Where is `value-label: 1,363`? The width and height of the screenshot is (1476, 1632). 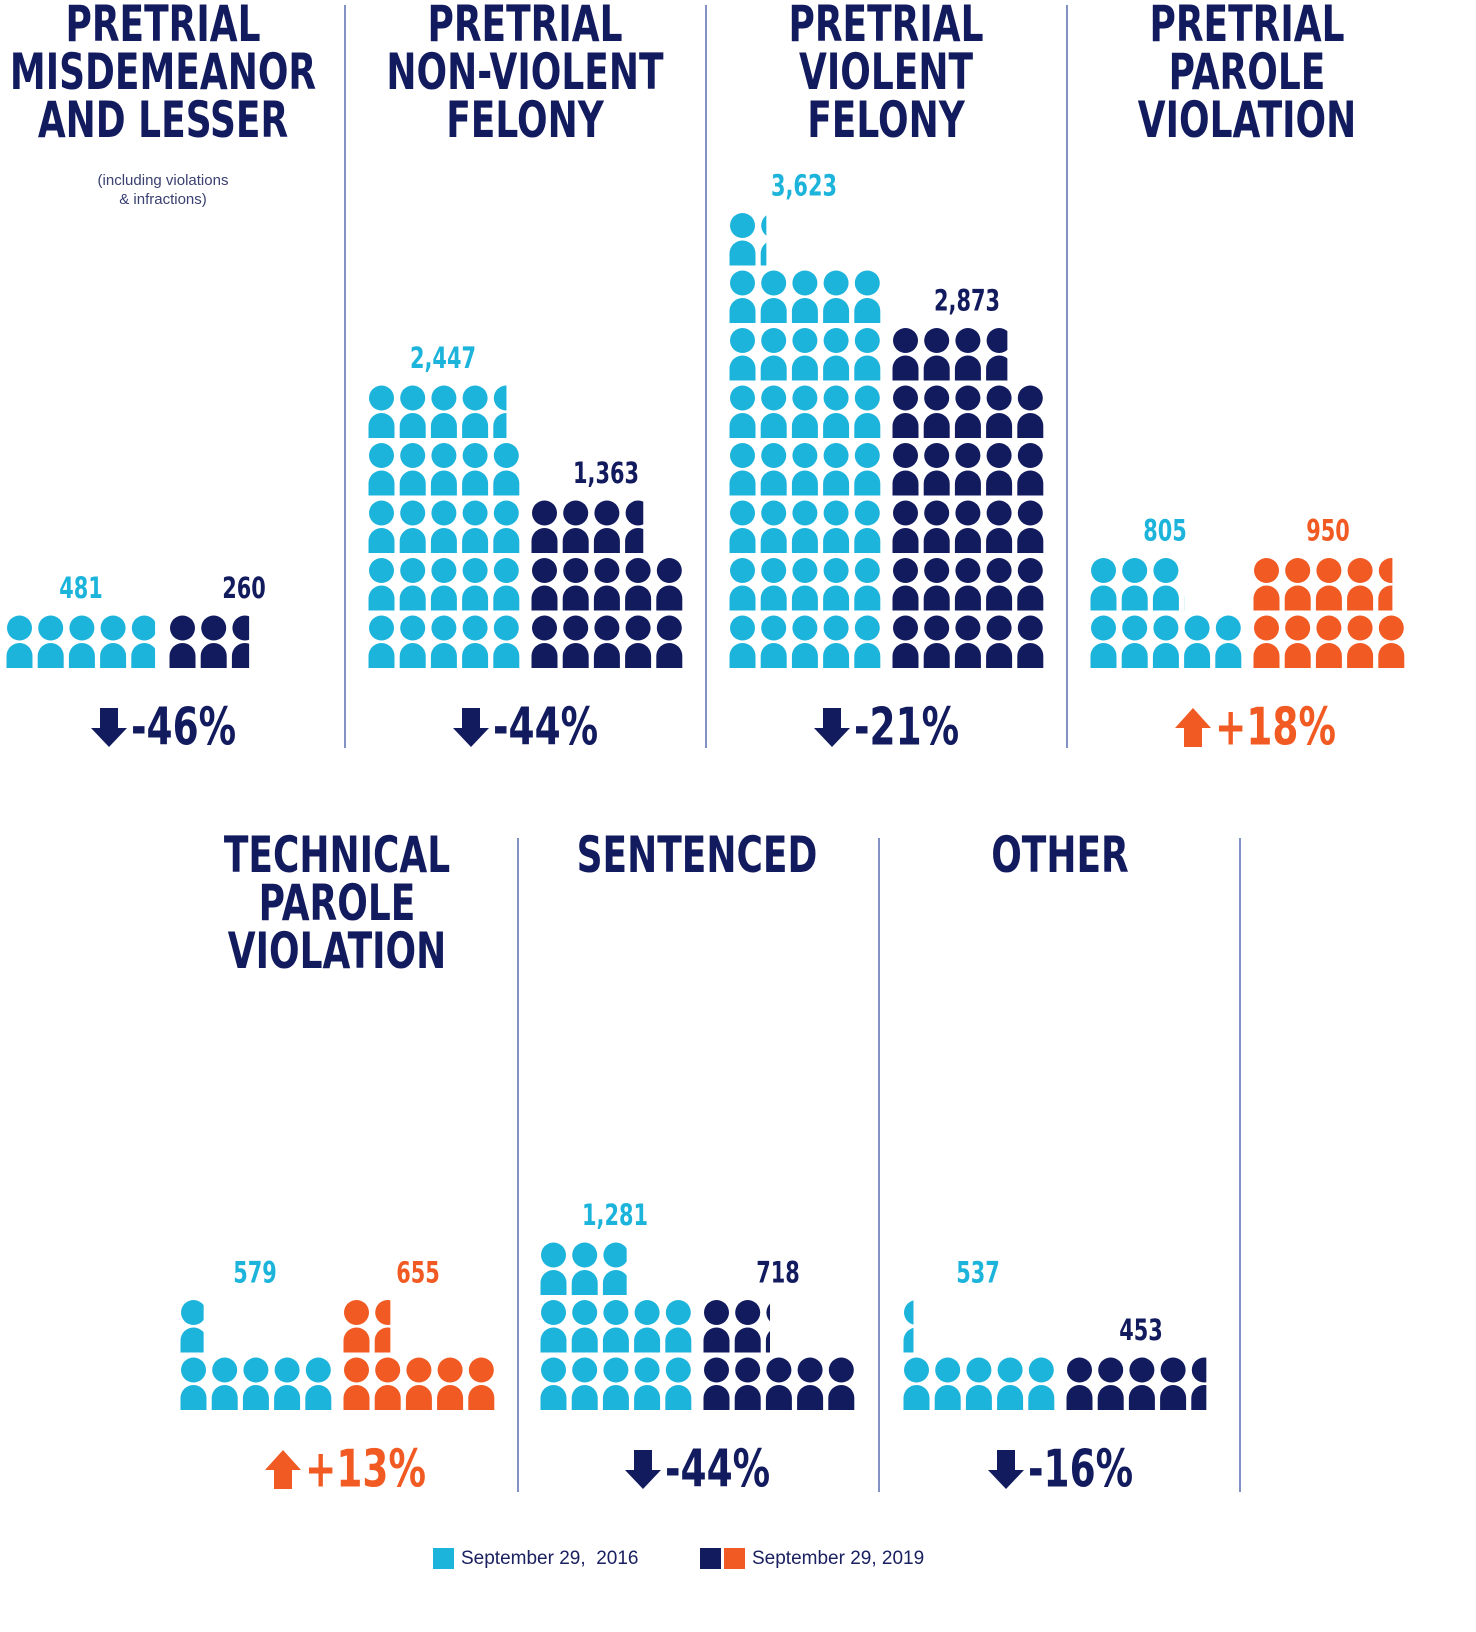
value-label: 1,363 is located at coordinates (606, 473).